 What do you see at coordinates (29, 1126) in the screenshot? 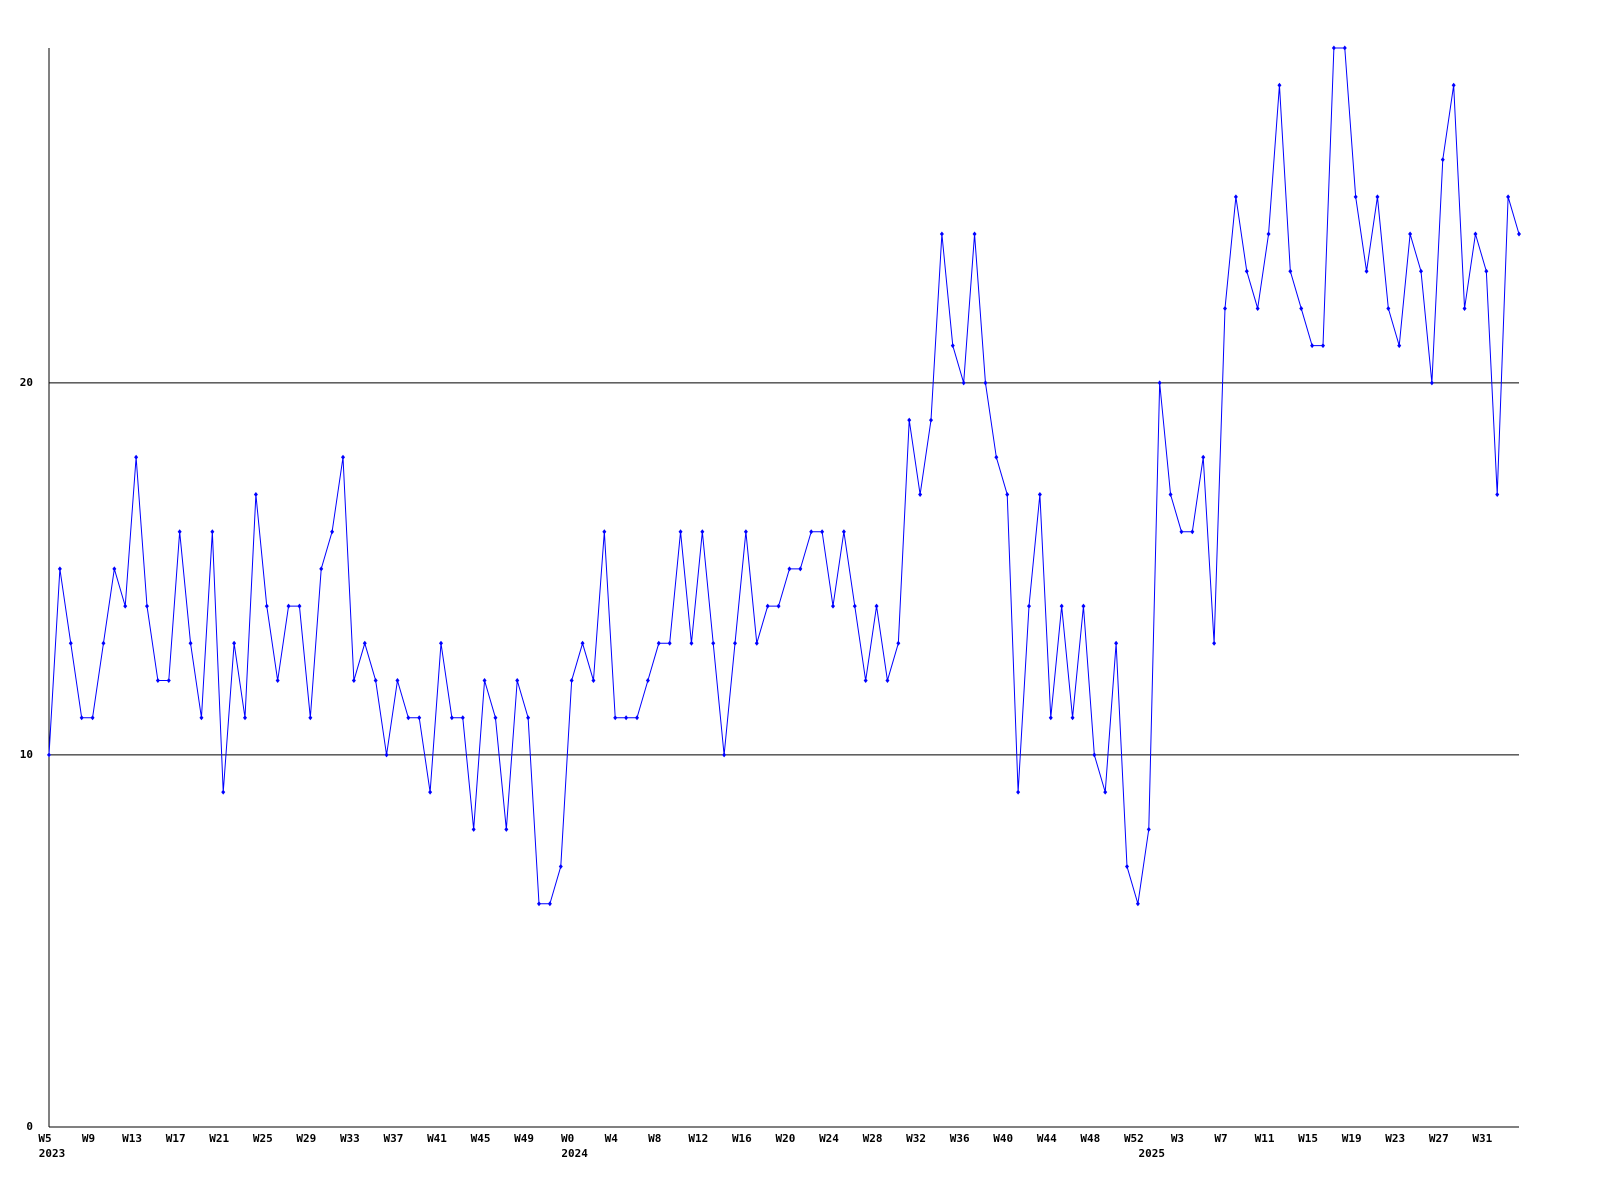
I see `y-tick-label: 0` at bounding box center [29, 1126].